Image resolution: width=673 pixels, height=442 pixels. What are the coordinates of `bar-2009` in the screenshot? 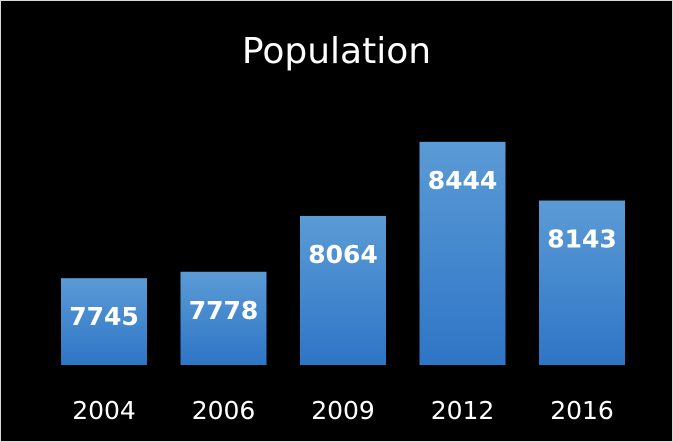 It's located at (343, 290).